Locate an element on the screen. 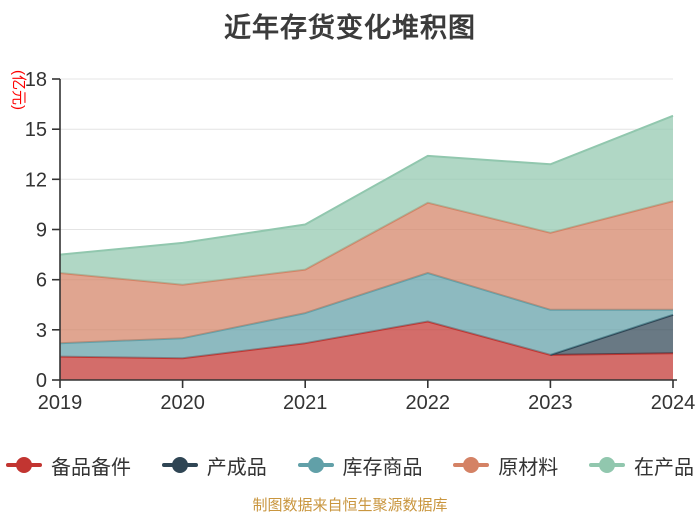 The height and width of the screenshot is (525, 700). y-tick-label: 9 is located at coordinates (41, 231).